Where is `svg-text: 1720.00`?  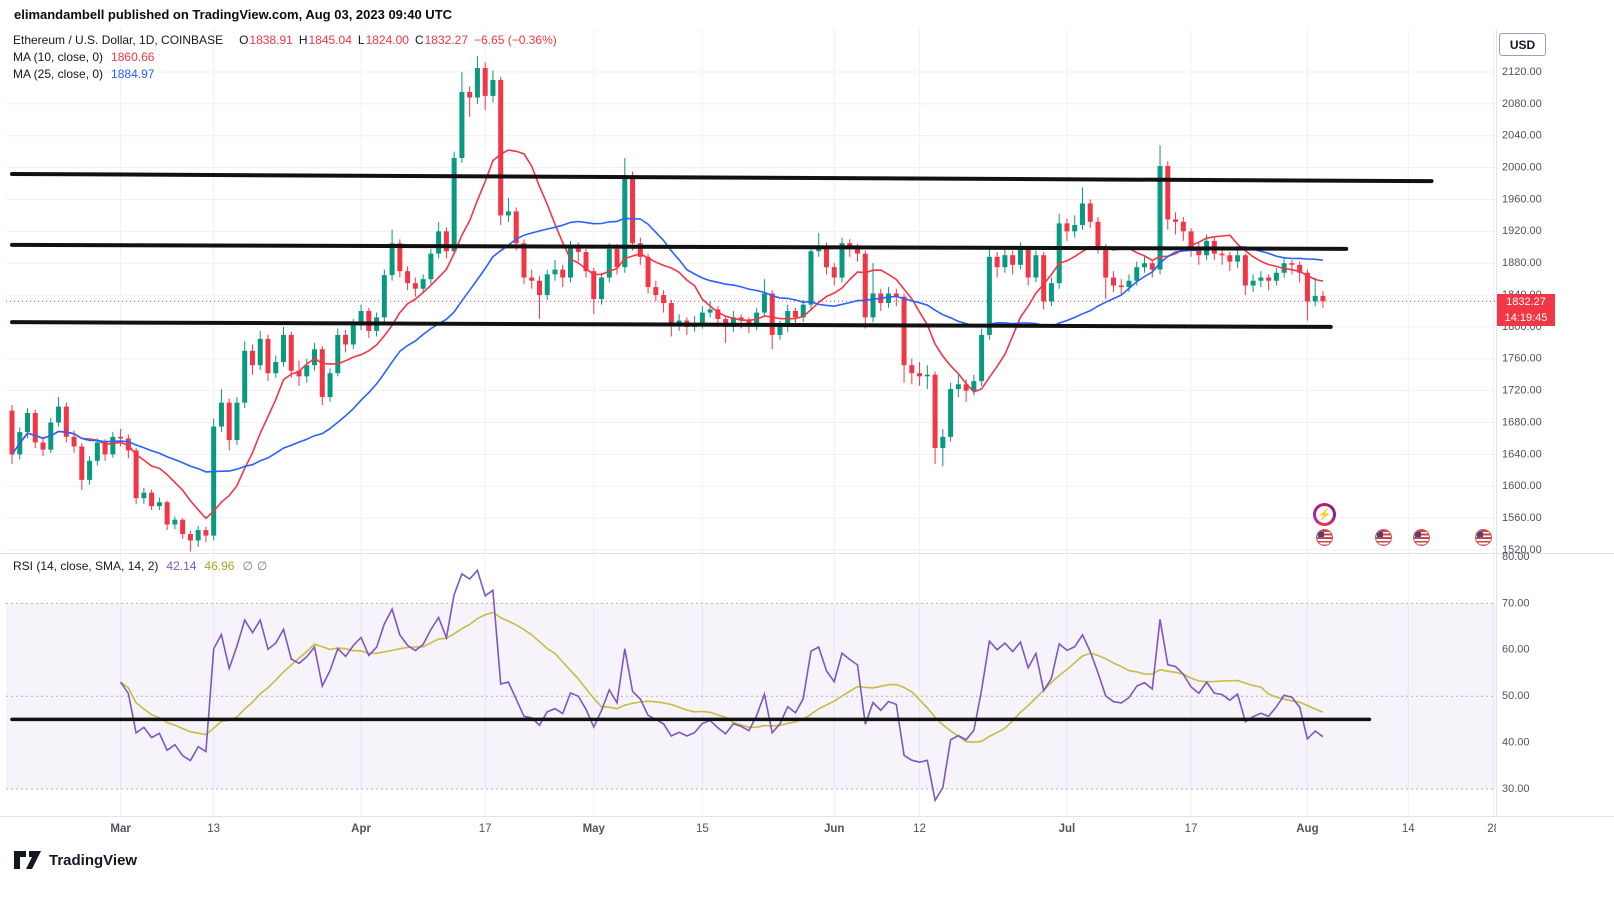 svg-text: 1720.00 is located at coordinates (1522, 391).